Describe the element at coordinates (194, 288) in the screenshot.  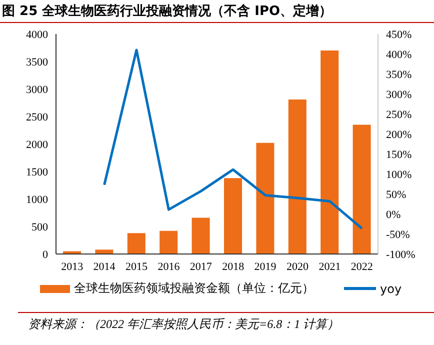
I see `legend-label: 全球生物医药领域投融资金额（单位：亿元）` at that location.